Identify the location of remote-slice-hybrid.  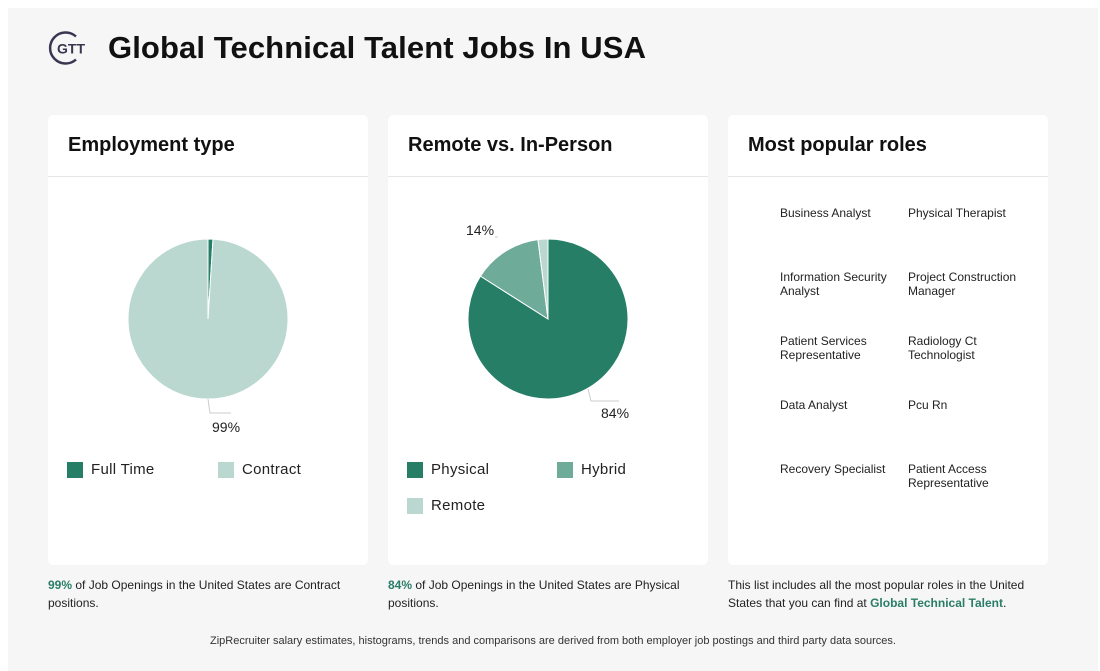
(514, 279).